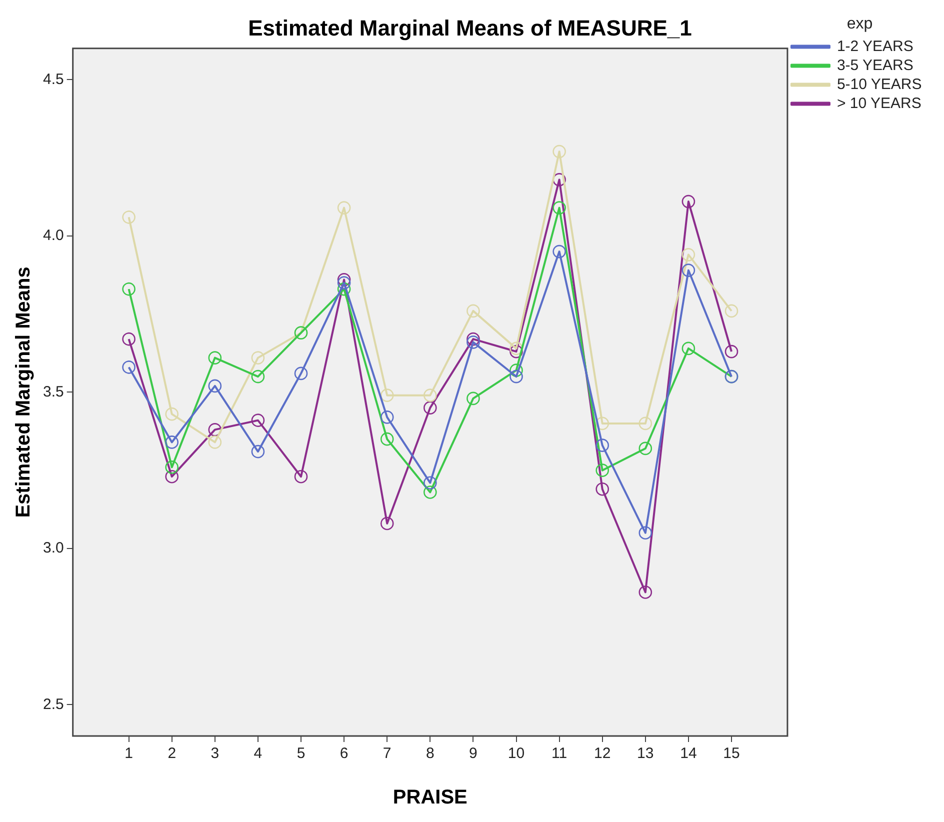 The image size is (944, 822). What do you see at coordinates (387, 753) in the screenshot?
I see `x-tick-label: 7` at bounding box center [387, 753].